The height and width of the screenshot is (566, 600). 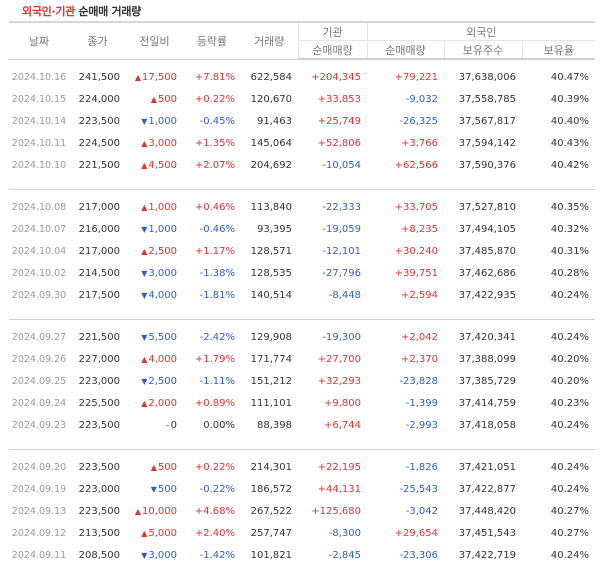 I want to click on cell-volume: 622,584, so click(x=269, y=77).